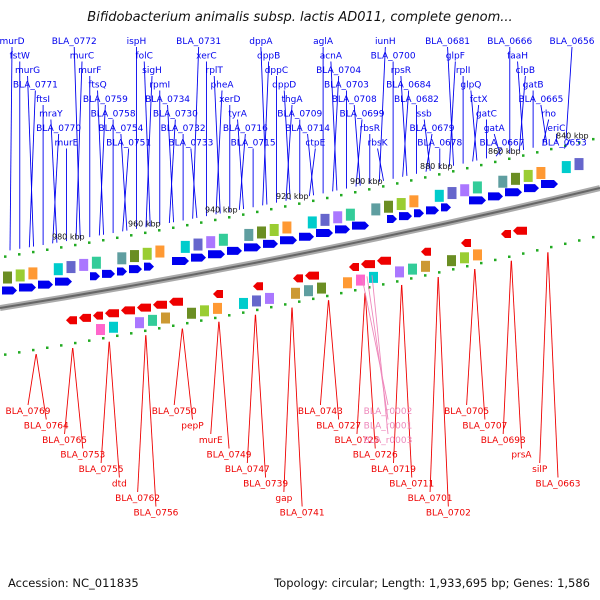 Image resolution: width=600 pixels, height=600 pixels. Describe the element at coordinates (174, 412) in the screenshot. I see `reverse-gene-label: BLA_0750` at that location.